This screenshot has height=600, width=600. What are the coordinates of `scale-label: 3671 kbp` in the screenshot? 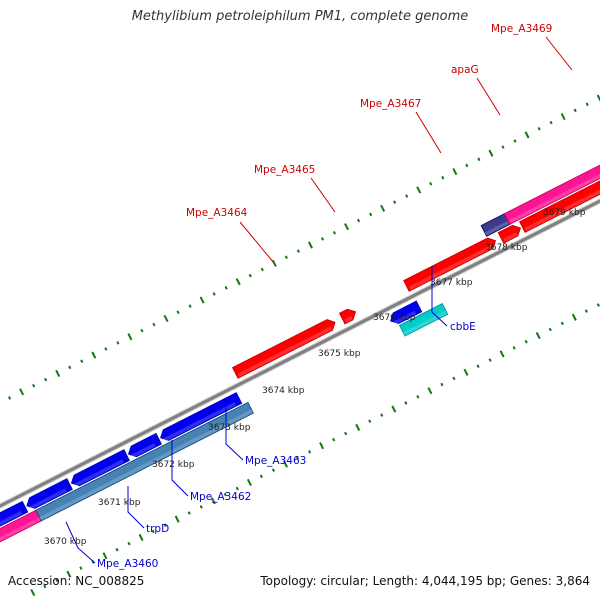 It's located at (119, 503).